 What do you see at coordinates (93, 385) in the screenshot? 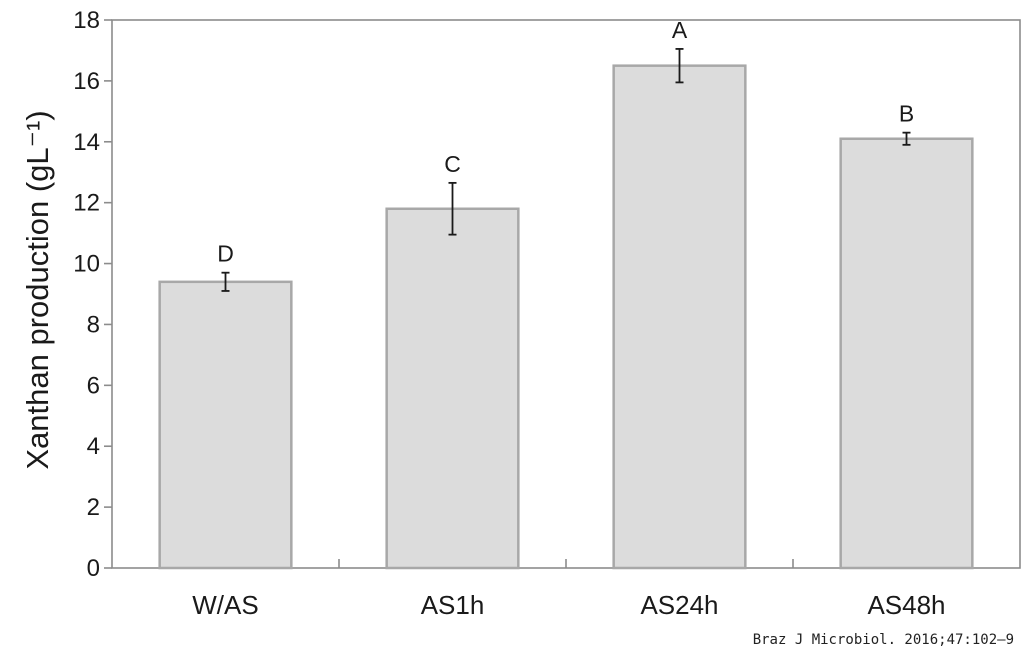
I see `y-tick-label: 6` at bounding box center [93, 385].